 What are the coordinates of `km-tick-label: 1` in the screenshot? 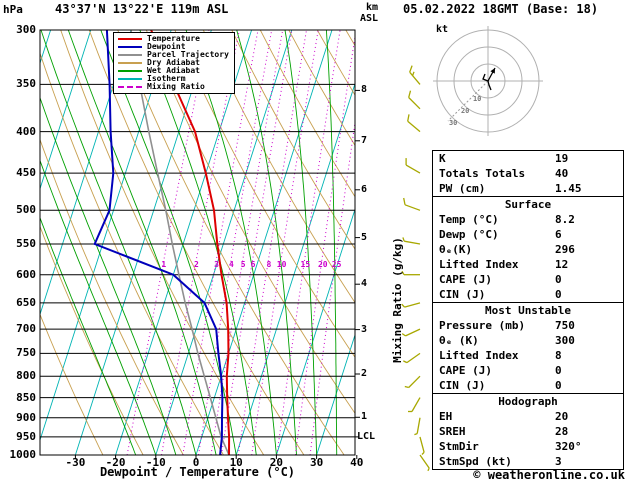 It's located at (364, 417).